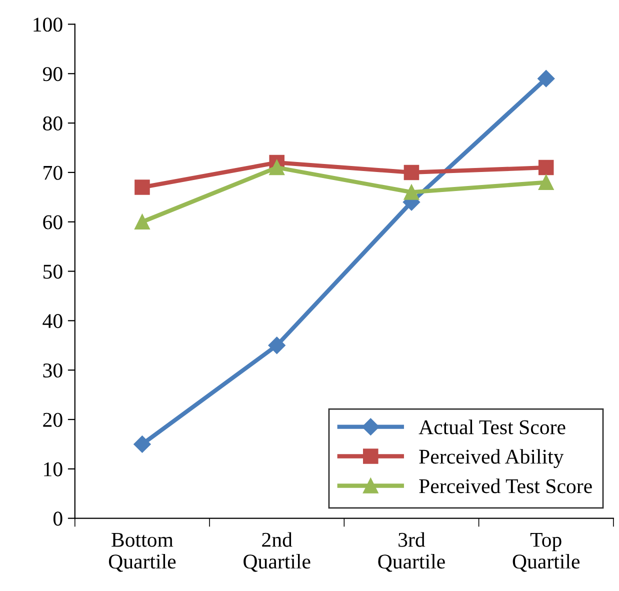 This screenshot has height=591, width=619. I want to click on y-tick-label: 30, so click(52, 370).